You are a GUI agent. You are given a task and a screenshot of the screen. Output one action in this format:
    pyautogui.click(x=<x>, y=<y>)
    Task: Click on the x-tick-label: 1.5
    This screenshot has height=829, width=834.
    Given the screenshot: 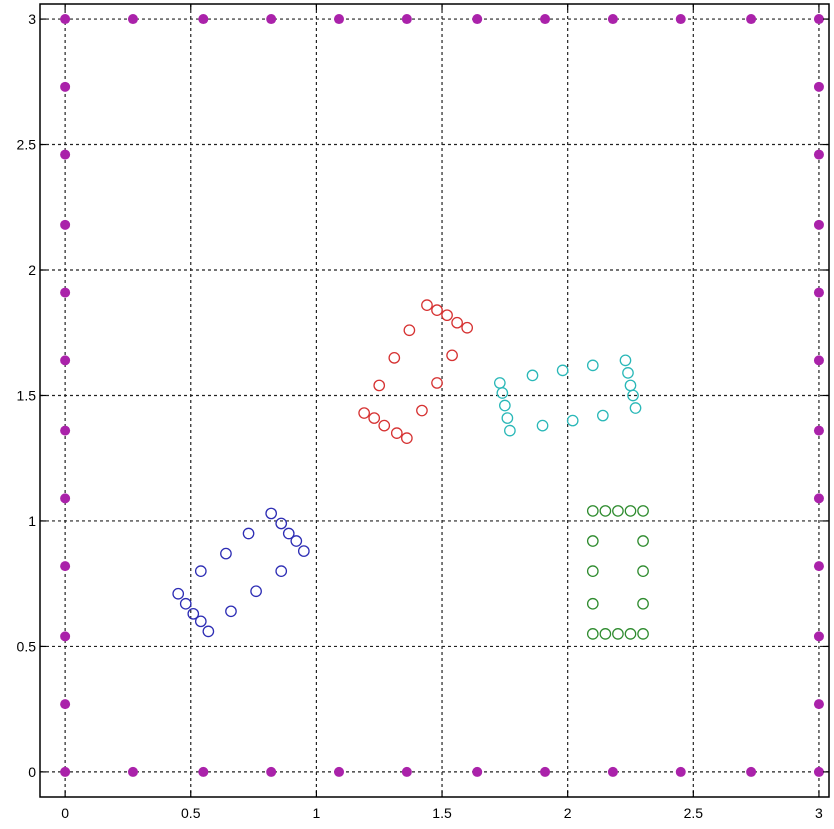 What is the action you would take?
    pyautogui.click(x=442, y=813)
    